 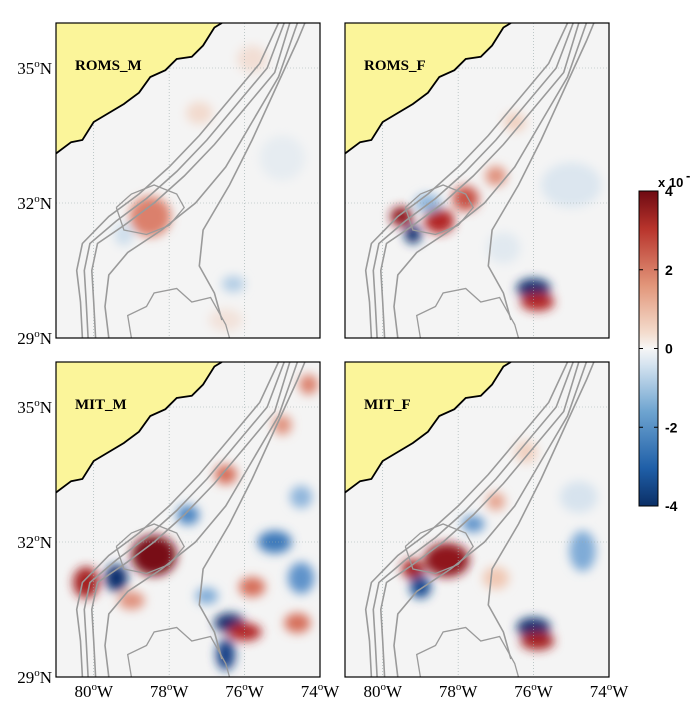 What do you see at coordinates (670, 182) in the screenshot?
I see `colorbar-scale-label: x 10` at bounding box center [670, 182].